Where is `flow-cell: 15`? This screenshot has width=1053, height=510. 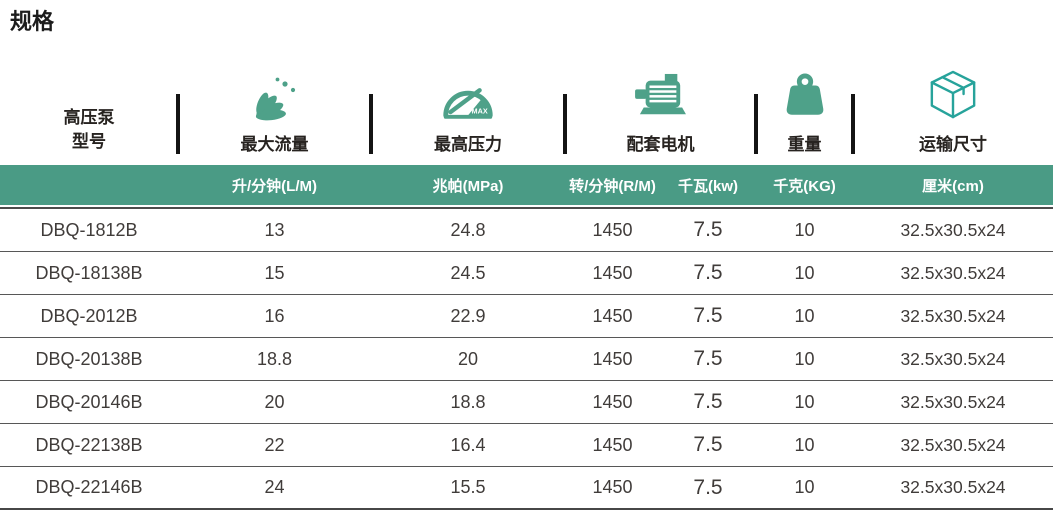 flow-cell: 15 is located at coordinates (274, 272).